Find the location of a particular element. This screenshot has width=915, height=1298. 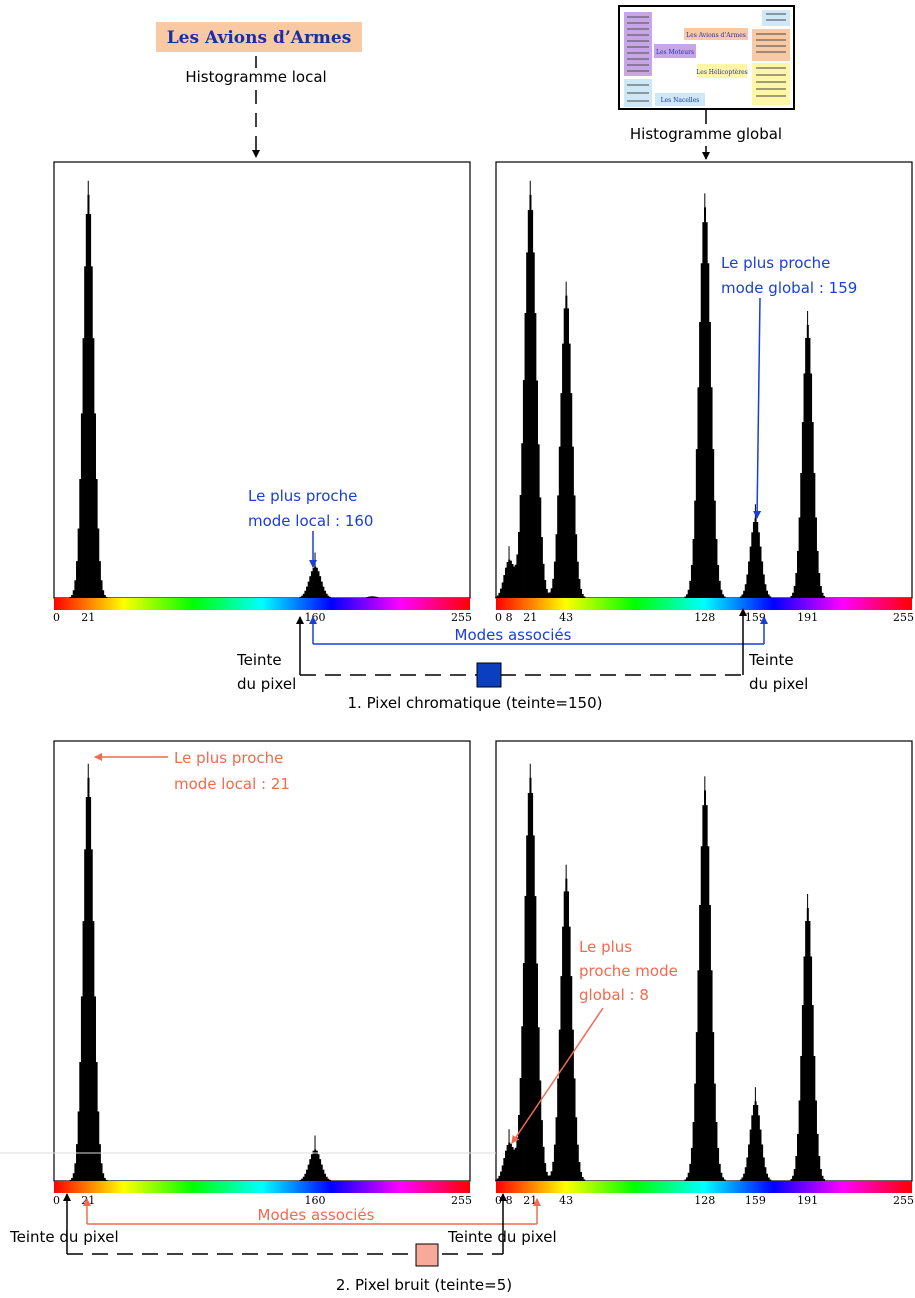

p1-global-annotation-arrow is located at coordinates (757, 408).